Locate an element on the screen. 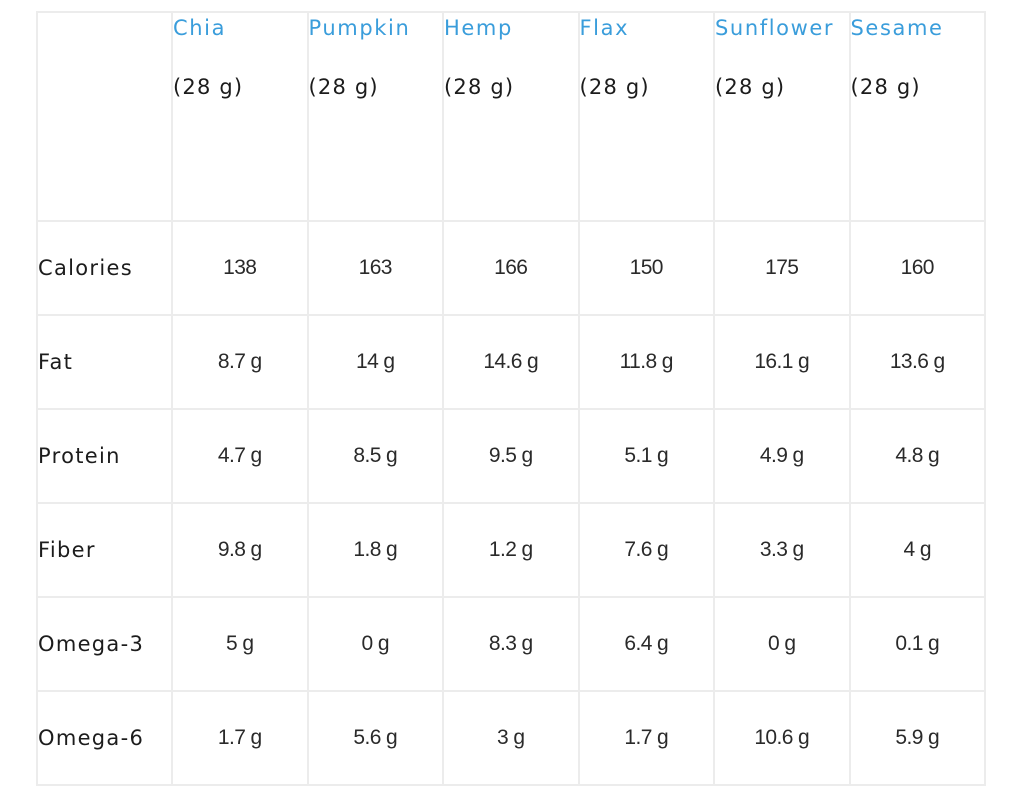 Image resolution: width=1024 pixels, height=794 pixels. table-cell: 3.3 g is located at coordinates (782, 550).